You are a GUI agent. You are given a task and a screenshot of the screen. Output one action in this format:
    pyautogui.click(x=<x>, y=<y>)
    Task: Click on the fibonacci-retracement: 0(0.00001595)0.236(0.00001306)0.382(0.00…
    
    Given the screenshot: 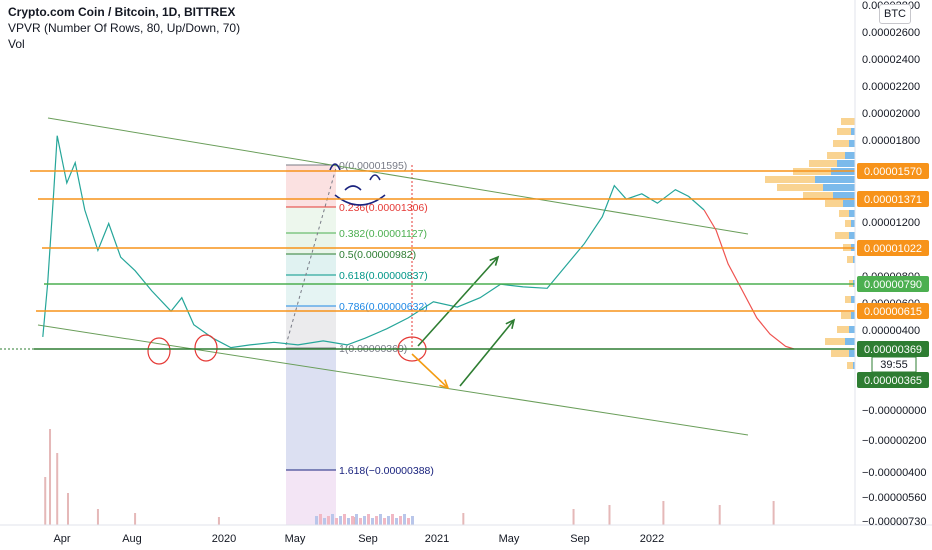 What is the action you would take?
    pyautogui.click(x=359, y=342)
    